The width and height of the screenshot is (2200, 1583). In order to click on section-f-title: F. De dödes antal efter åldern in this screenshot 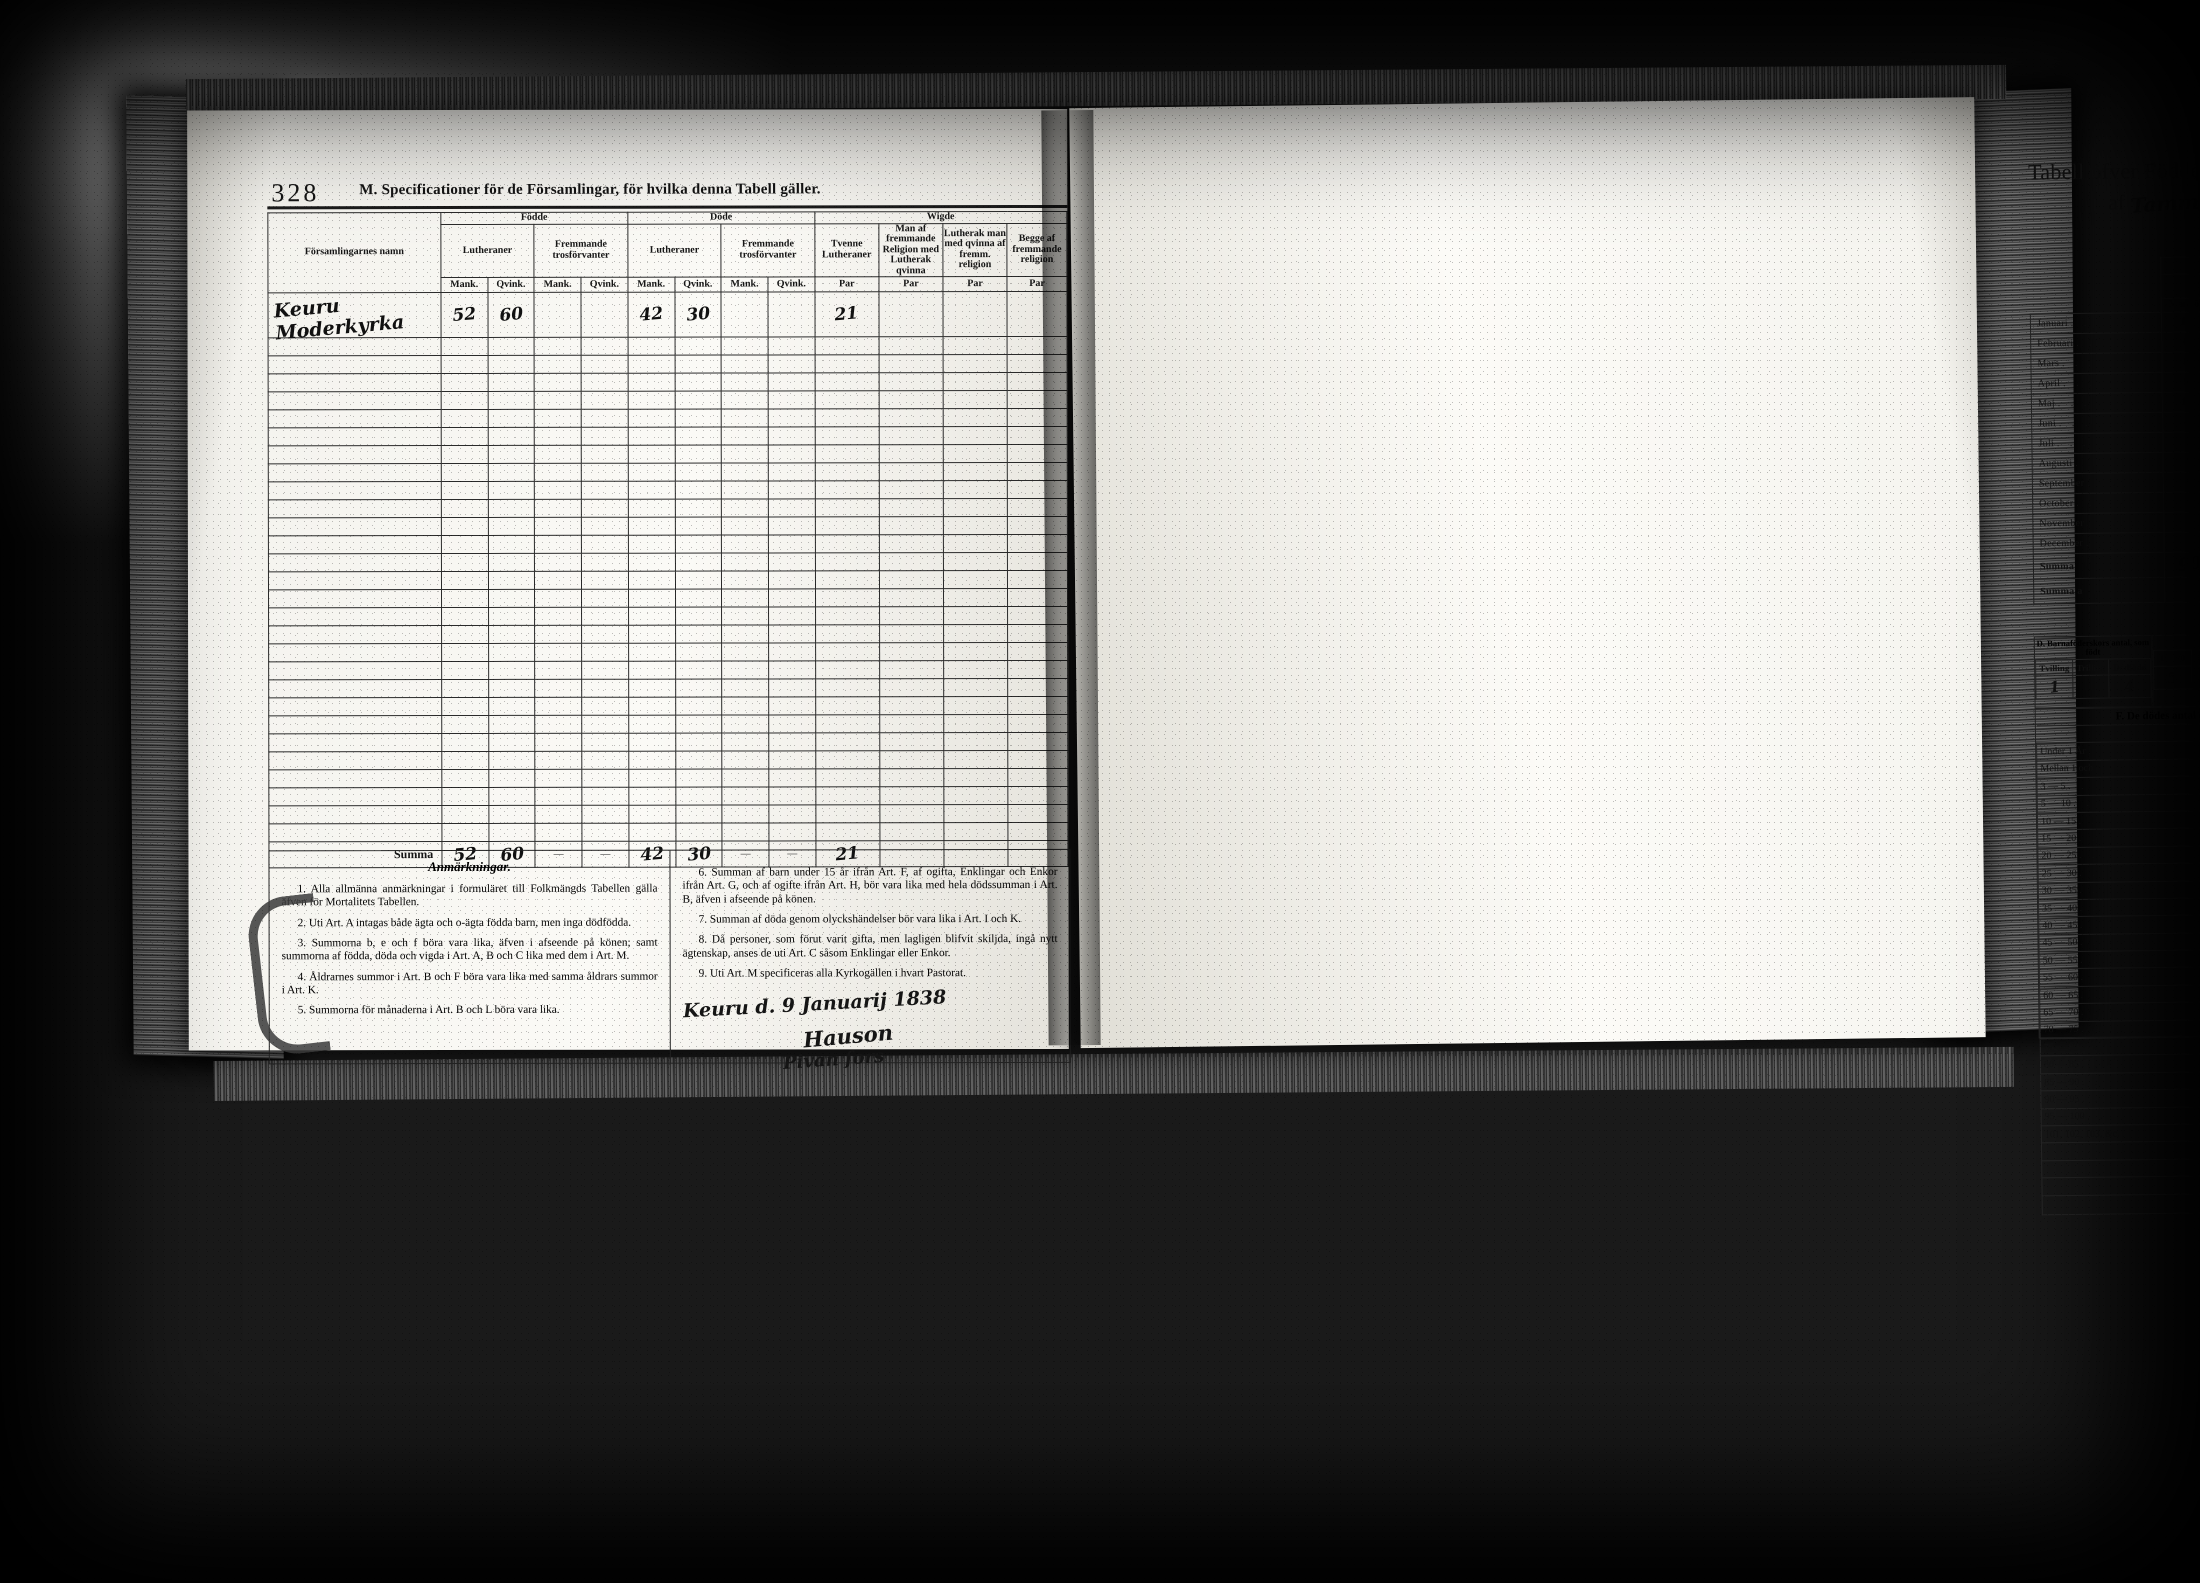, I will do `click(2157, 716)`.